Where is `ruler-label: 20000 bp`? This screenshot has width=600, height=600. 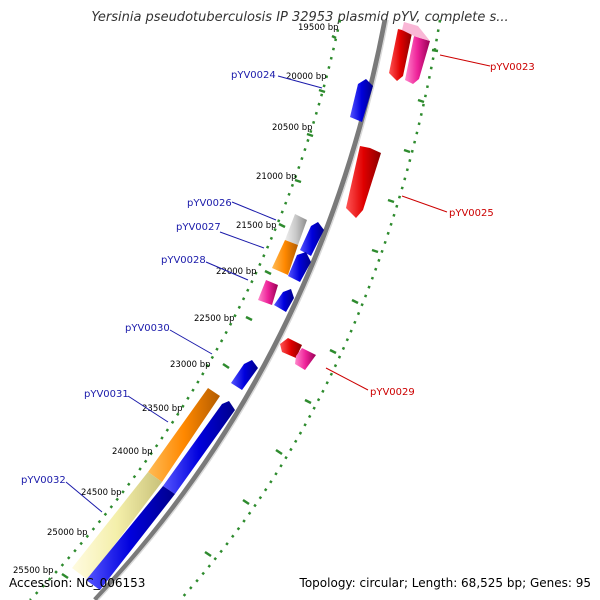 ruler-label: 20000 bp is located at coordinates (306, 77).